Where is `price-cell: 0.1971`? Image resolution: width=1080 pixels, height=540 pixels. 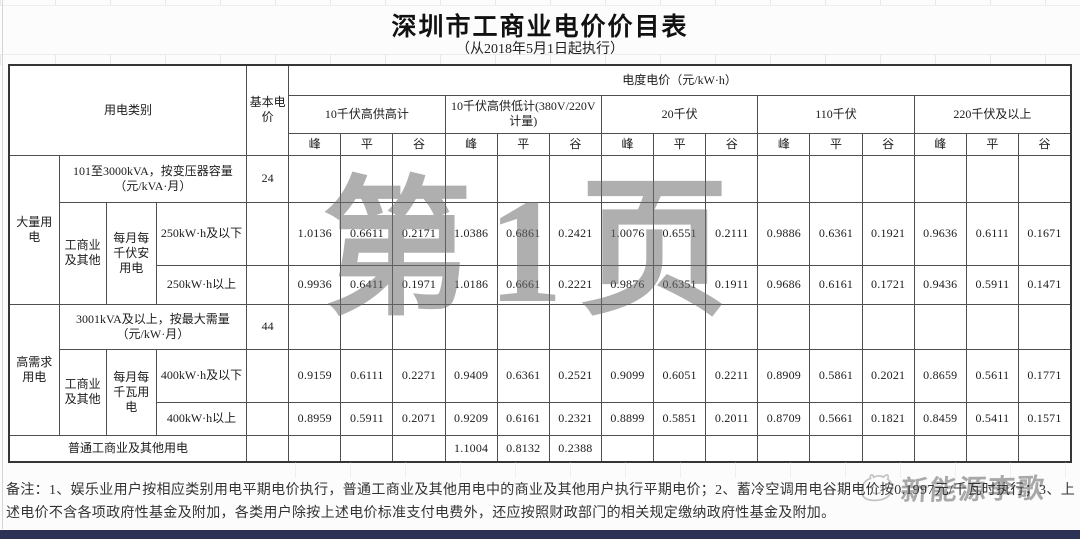 price-cell: 0.1971 is located at coordinates (419, 284).